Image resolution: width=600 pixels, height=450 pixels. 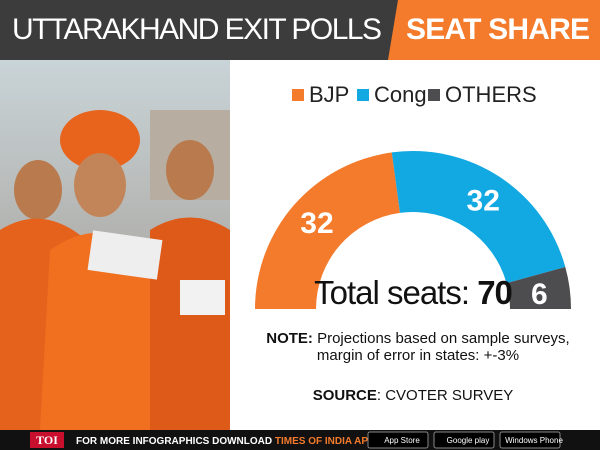 I want to click on store-badge-label: App Store, so click(x=402, y=440).